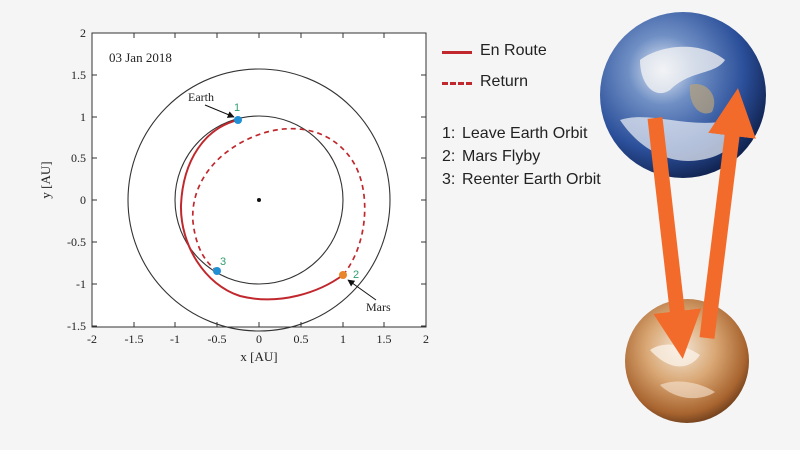 This screenshot has width=800, height=450. I want to click on x-tick-label: -0.5, so click(217, 339).